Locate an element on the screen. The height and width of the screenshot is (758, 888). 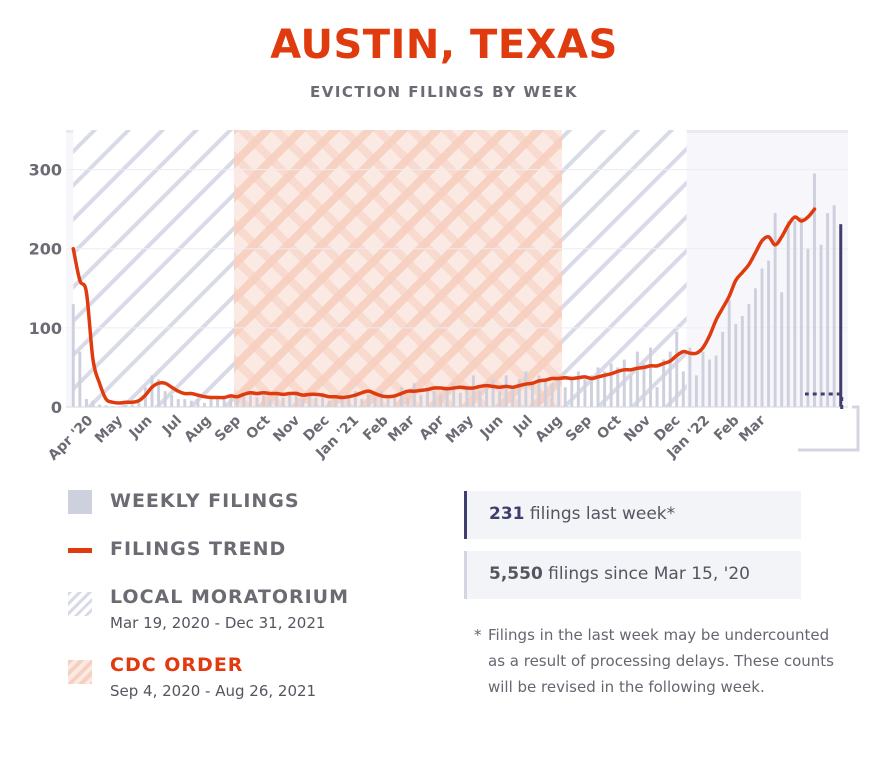
x-tick-label: Aug is located at coordinates (197, 429).